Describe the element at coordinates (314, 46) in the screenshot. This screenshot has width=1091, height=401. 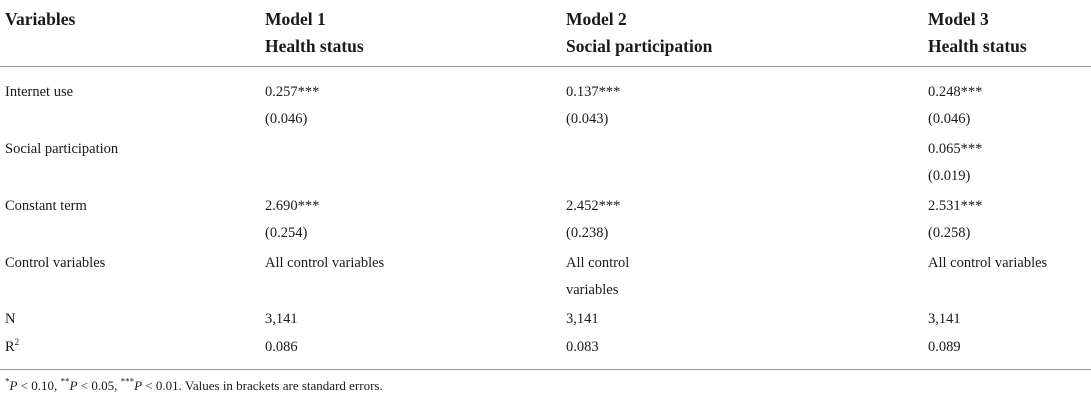
I see `header-model-1-subtitle: Health status` at that location.